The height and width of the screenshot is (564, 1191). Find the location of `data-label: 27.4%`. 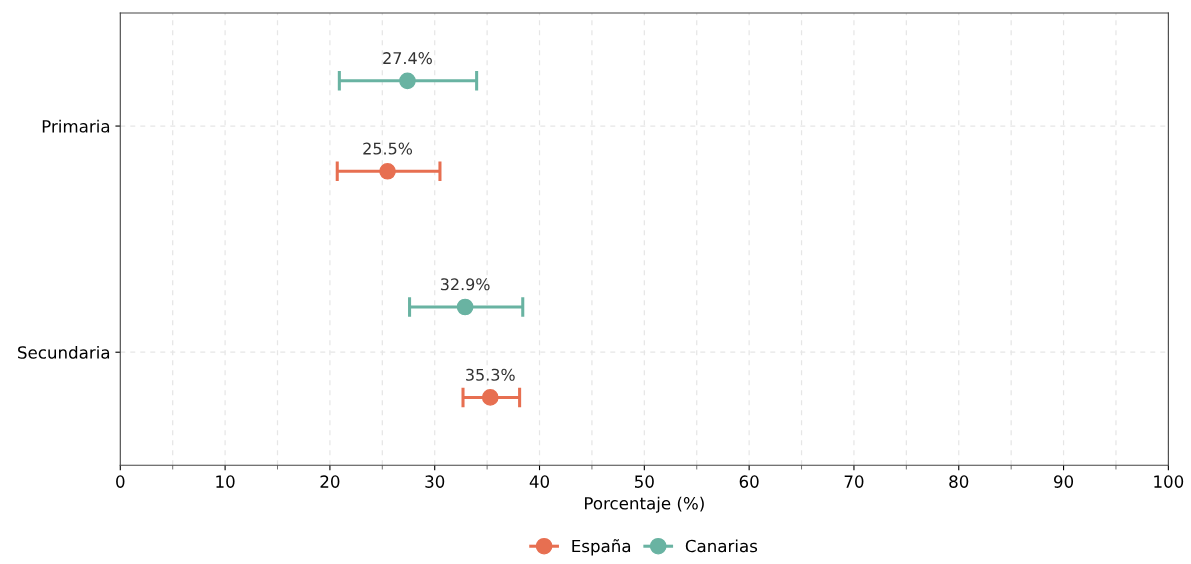

data-label: 27.4% is located at coordinates (407, 58).